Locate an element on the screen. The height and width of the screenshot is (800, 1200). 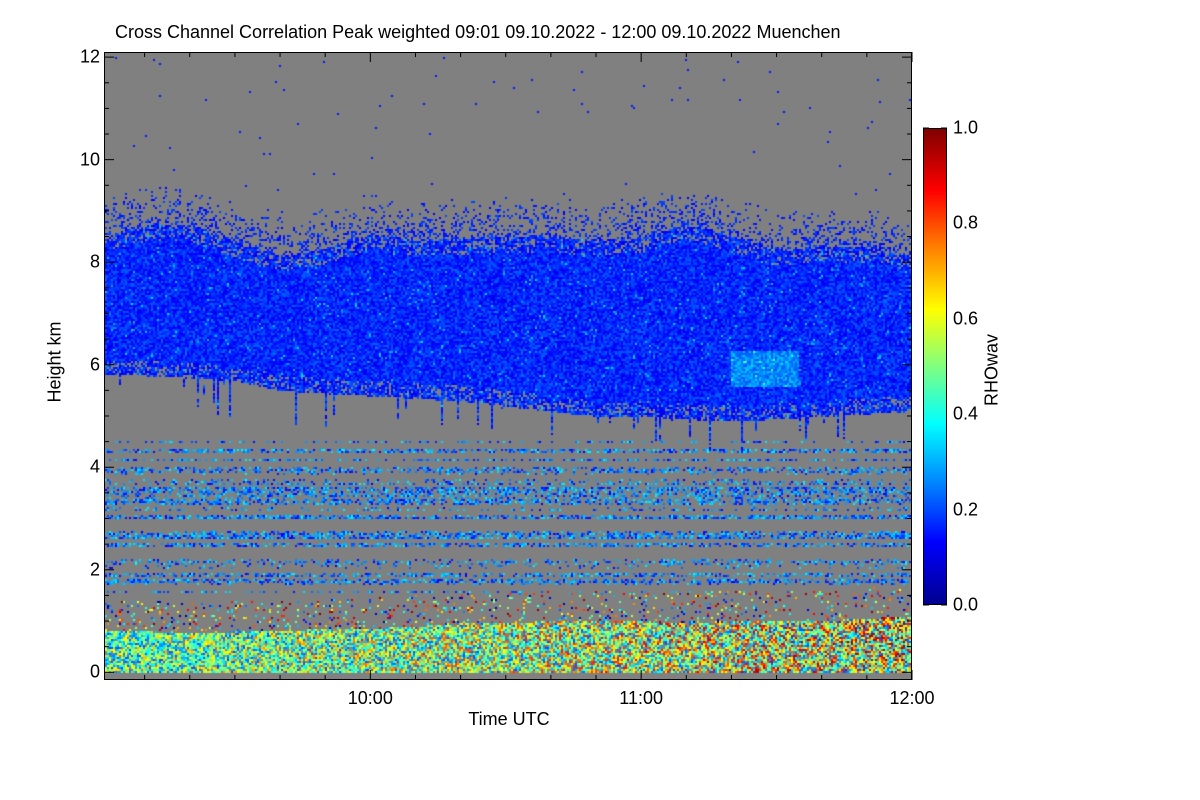
y-axis-label: Height km is located at coordinates (54, 362).